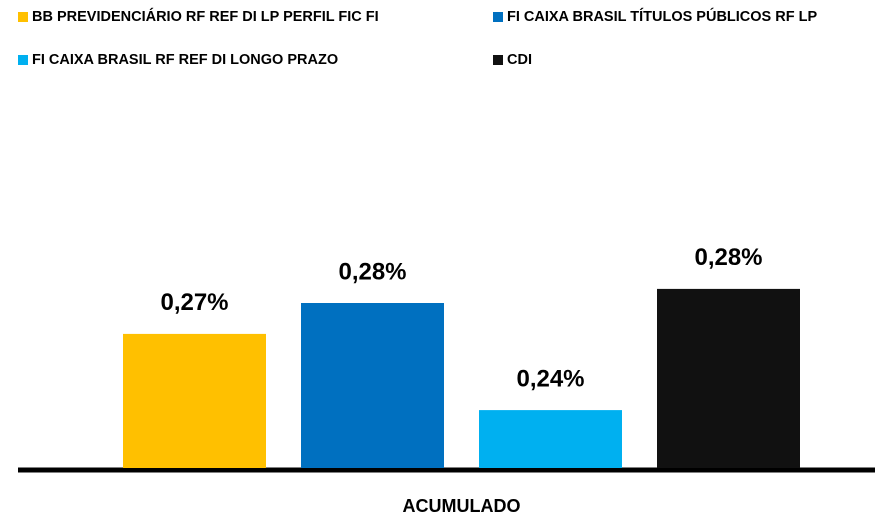 The height and width of the screenshot is (517, 875). What do you see at coordinates (519, 60) in the screenshot?
I see `legend-label: CDI` at bounding box center [519, 60].